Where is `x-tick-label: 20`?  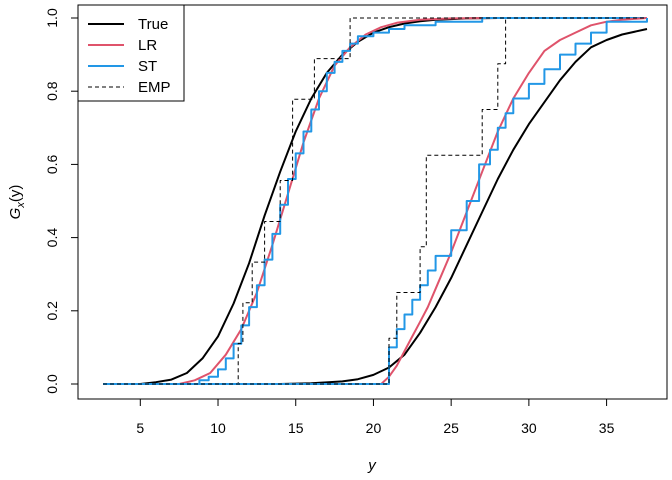 x-tick-label: 20 is located at coordinates (374, 428).